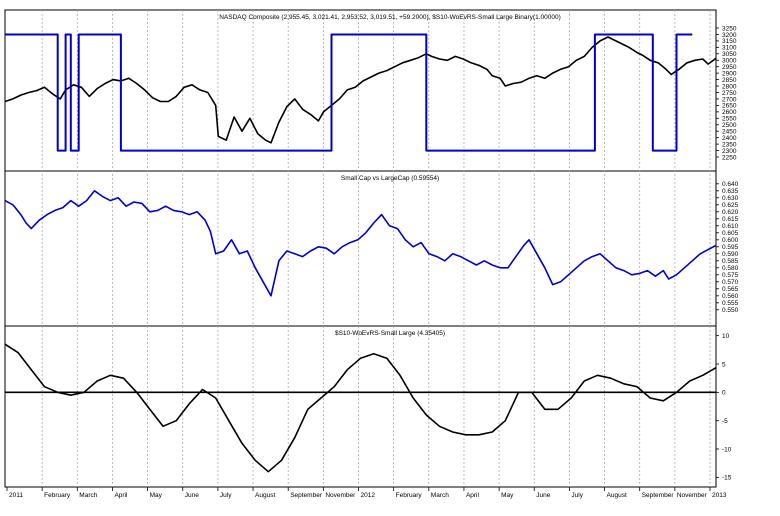 The image size is (780, 516). Describe the element at coordinates (577, 495) in the screenshot. I see `x-tick-label-16: July` at that location.